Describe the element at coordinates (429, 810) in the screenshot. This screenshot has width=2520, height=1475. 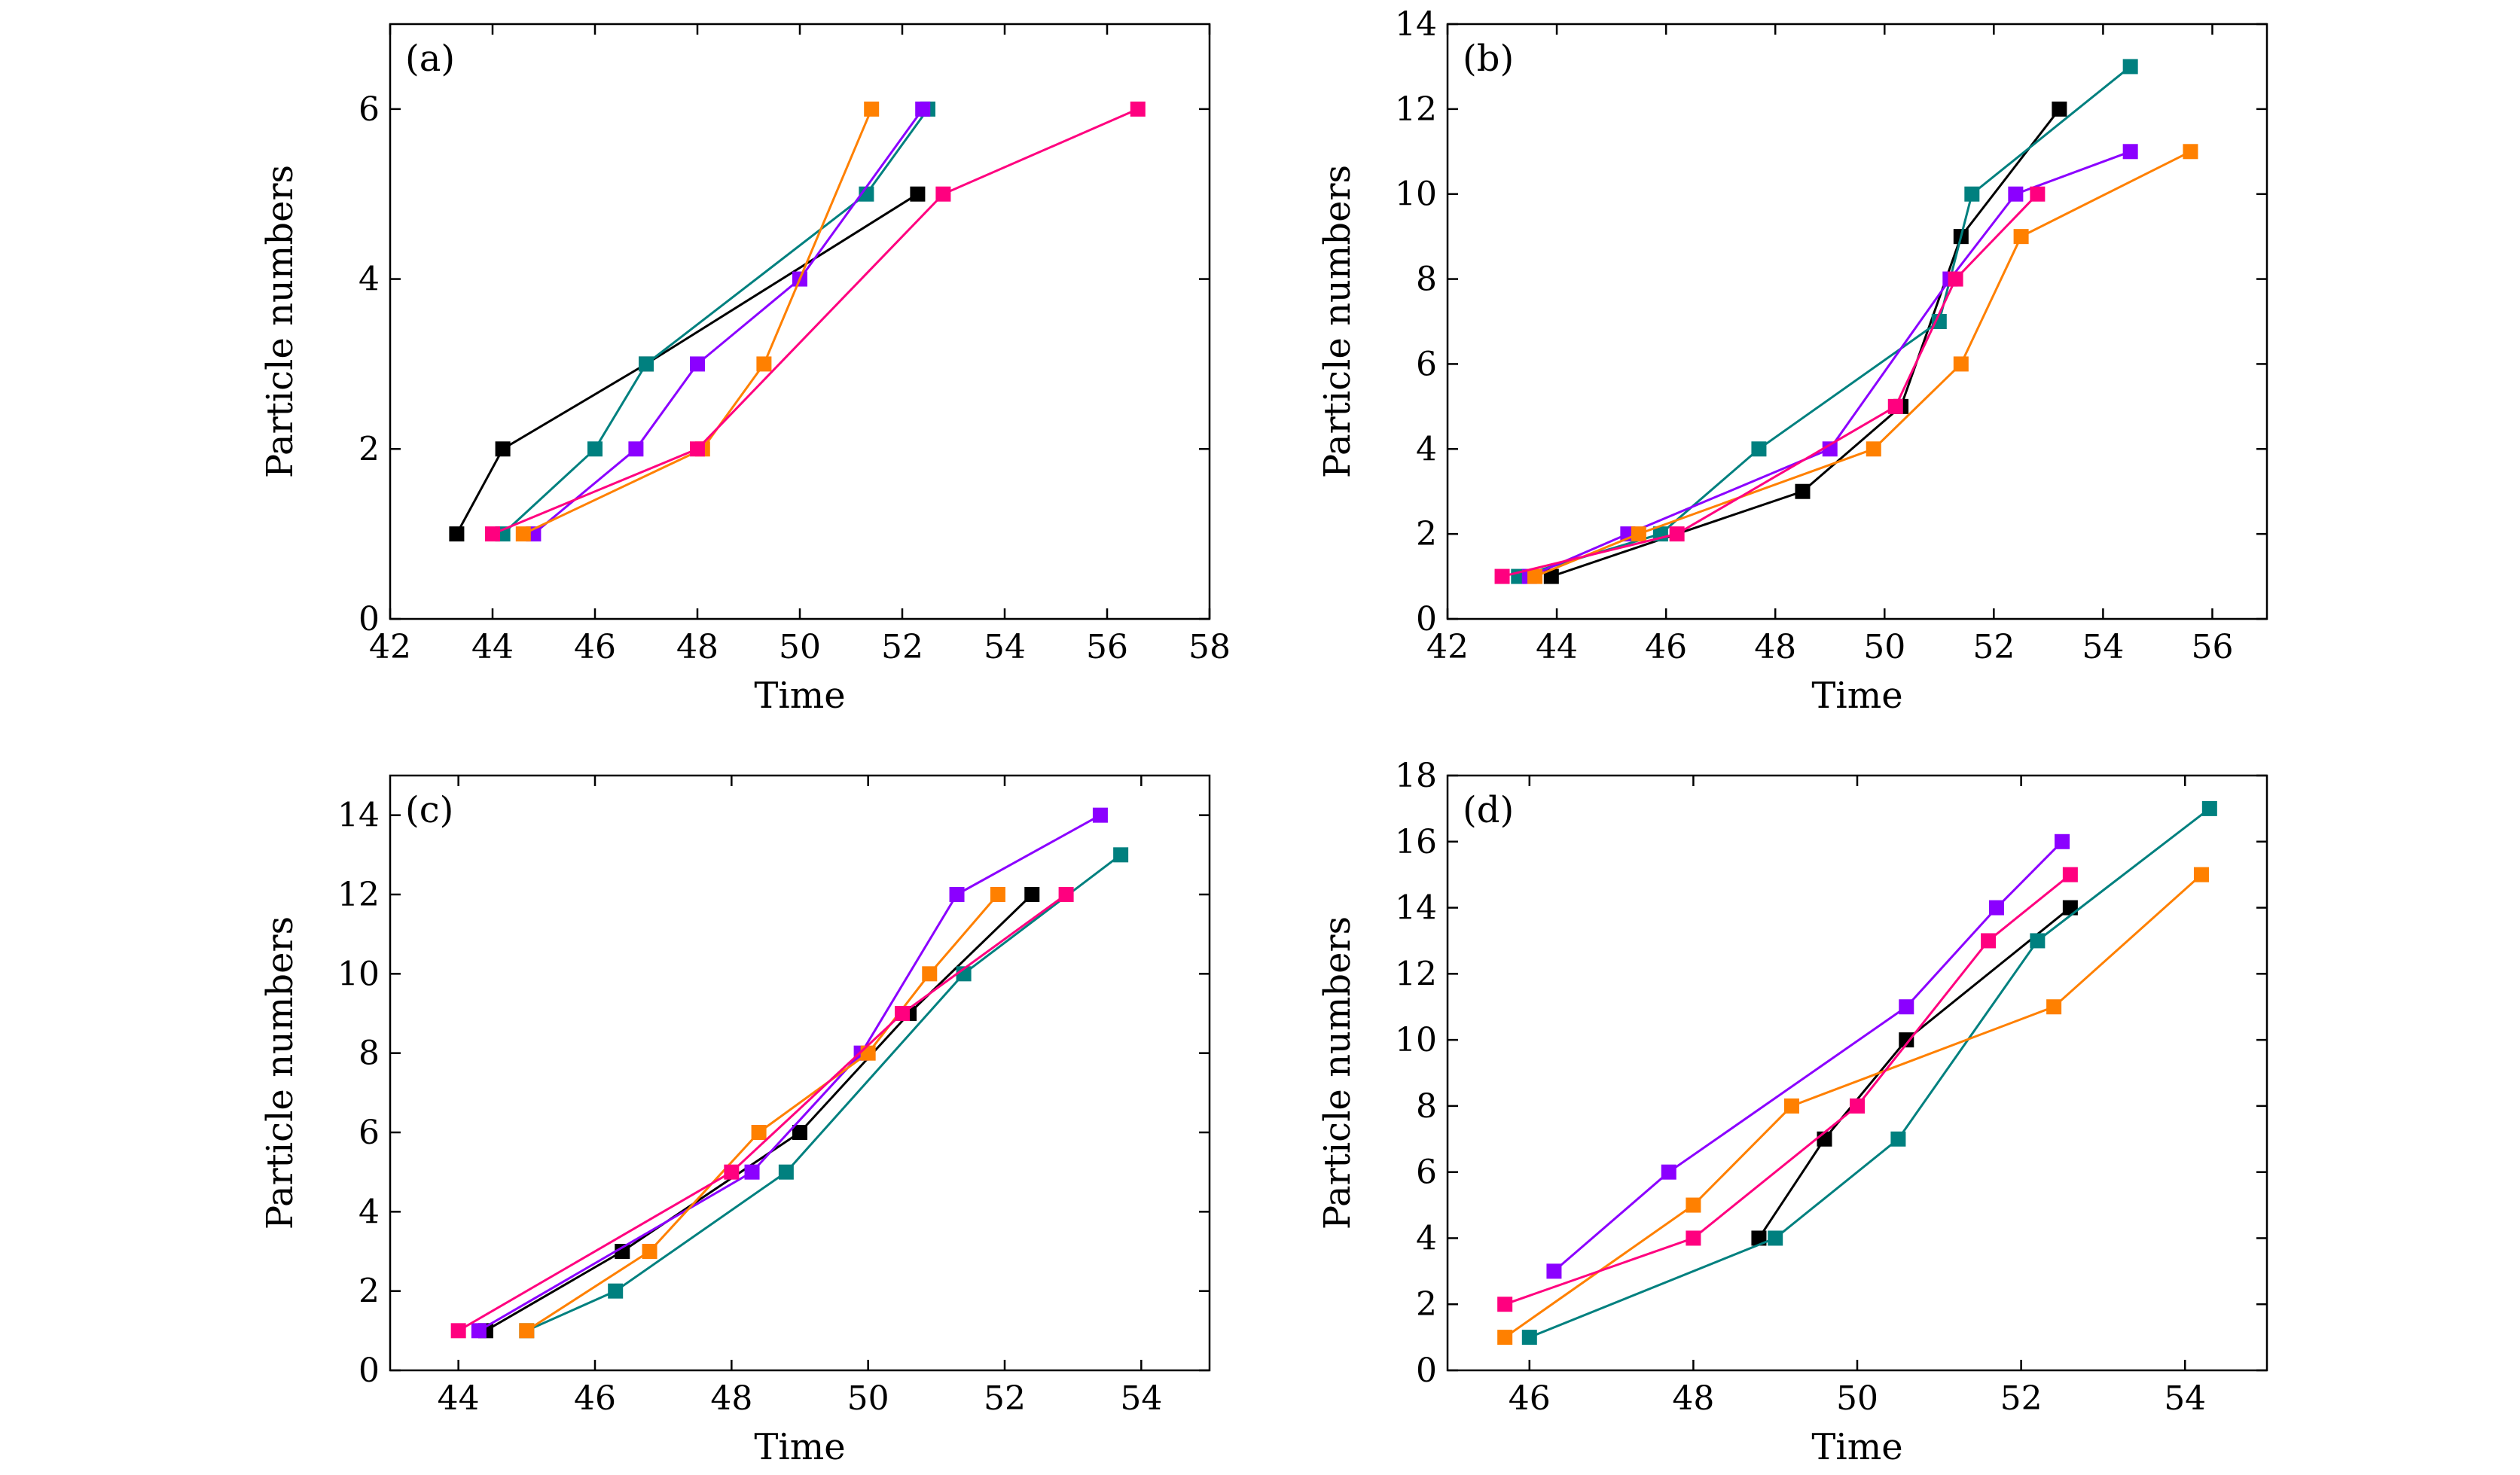
I see `panel-label: (c)` at that location.